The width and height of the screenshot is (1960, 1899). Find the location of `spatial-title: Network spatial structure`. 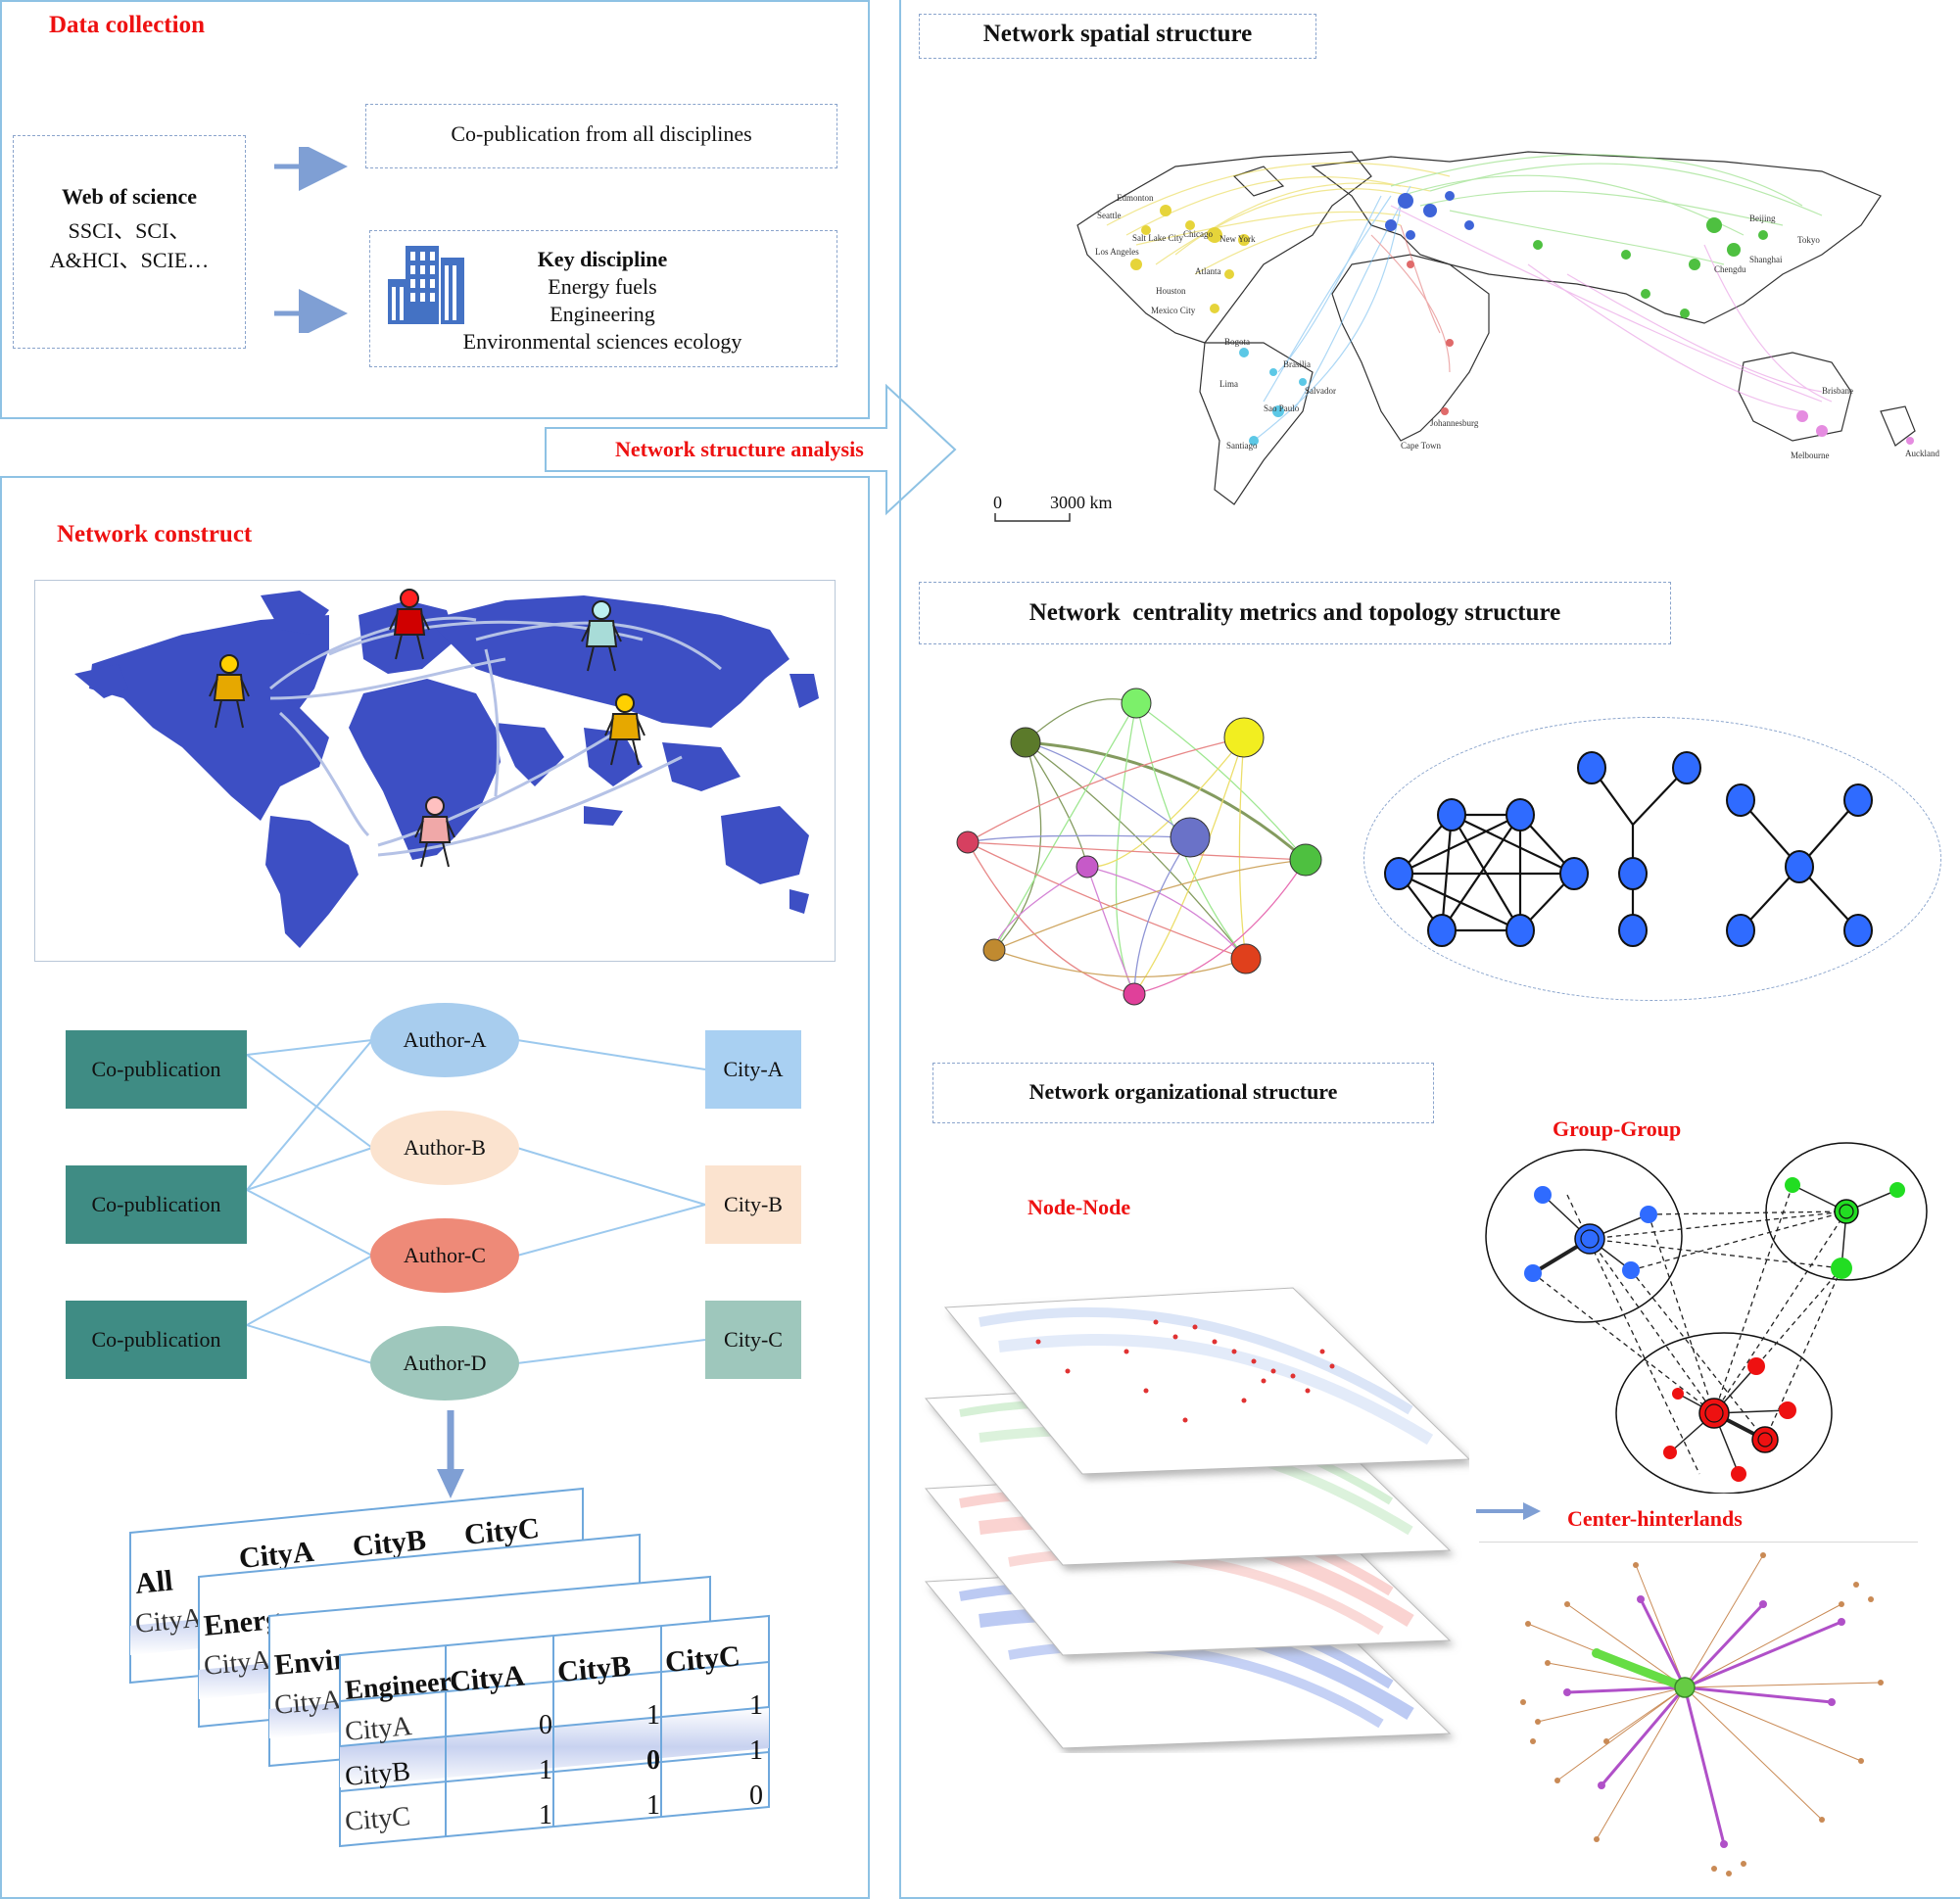

spatial-title: Network spatial structure is located at coordinates (1117, 34).